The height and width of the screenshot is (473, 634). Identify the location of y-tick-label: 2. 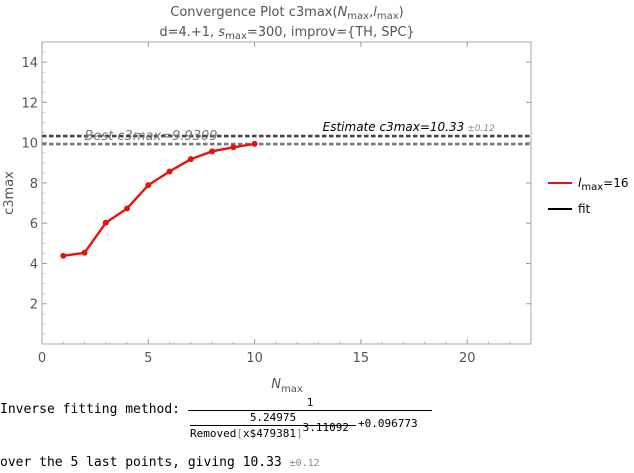
(34, 305).